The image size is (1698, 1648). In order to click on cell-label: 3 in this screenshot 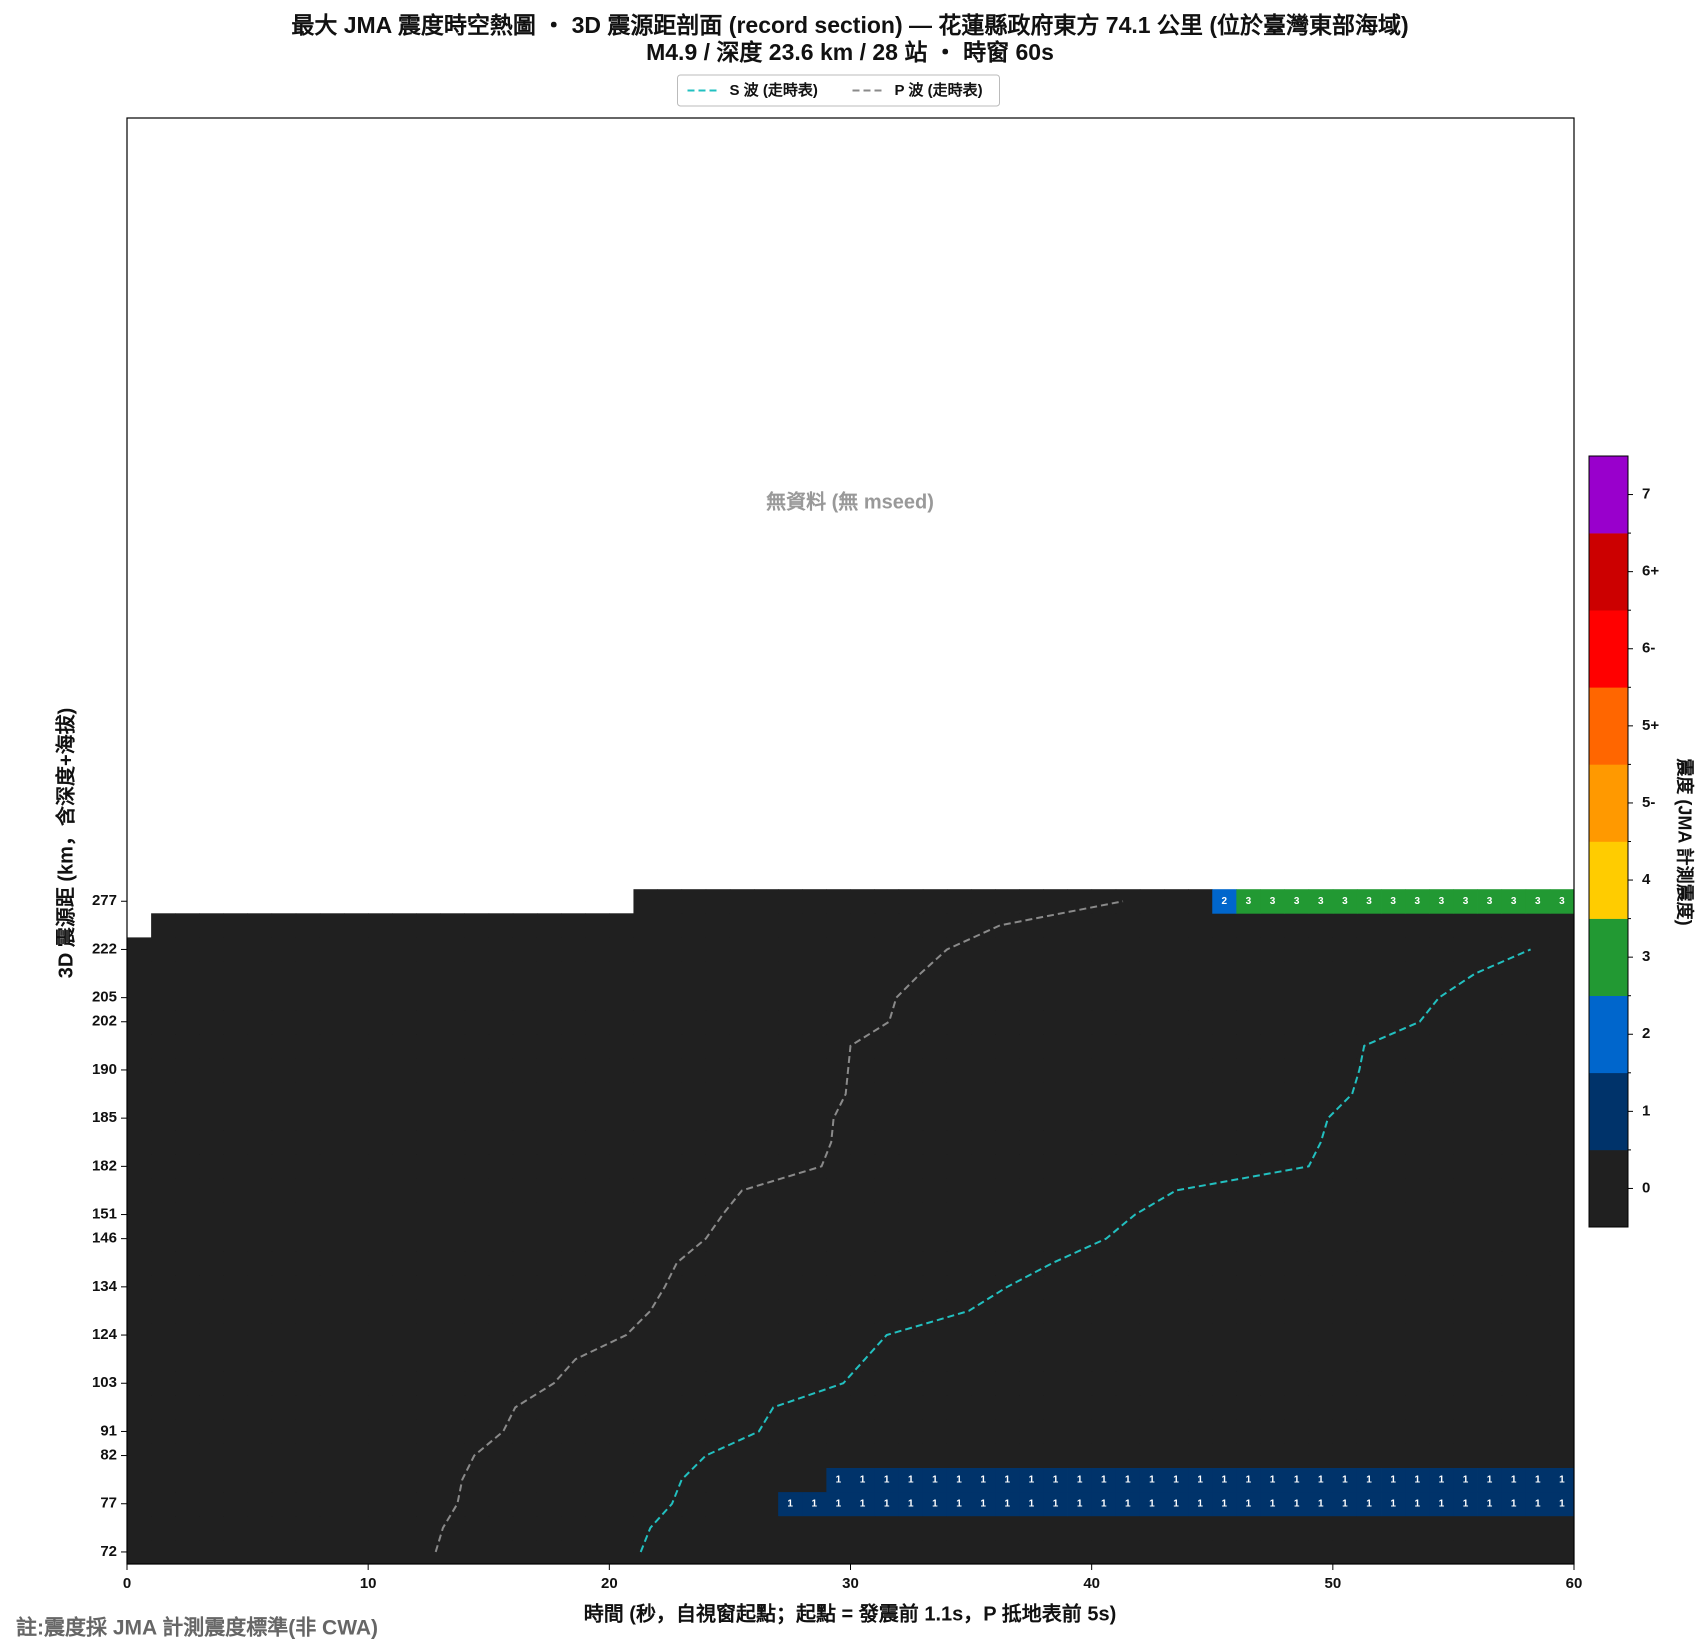, I will do `click(1538, 901)`.